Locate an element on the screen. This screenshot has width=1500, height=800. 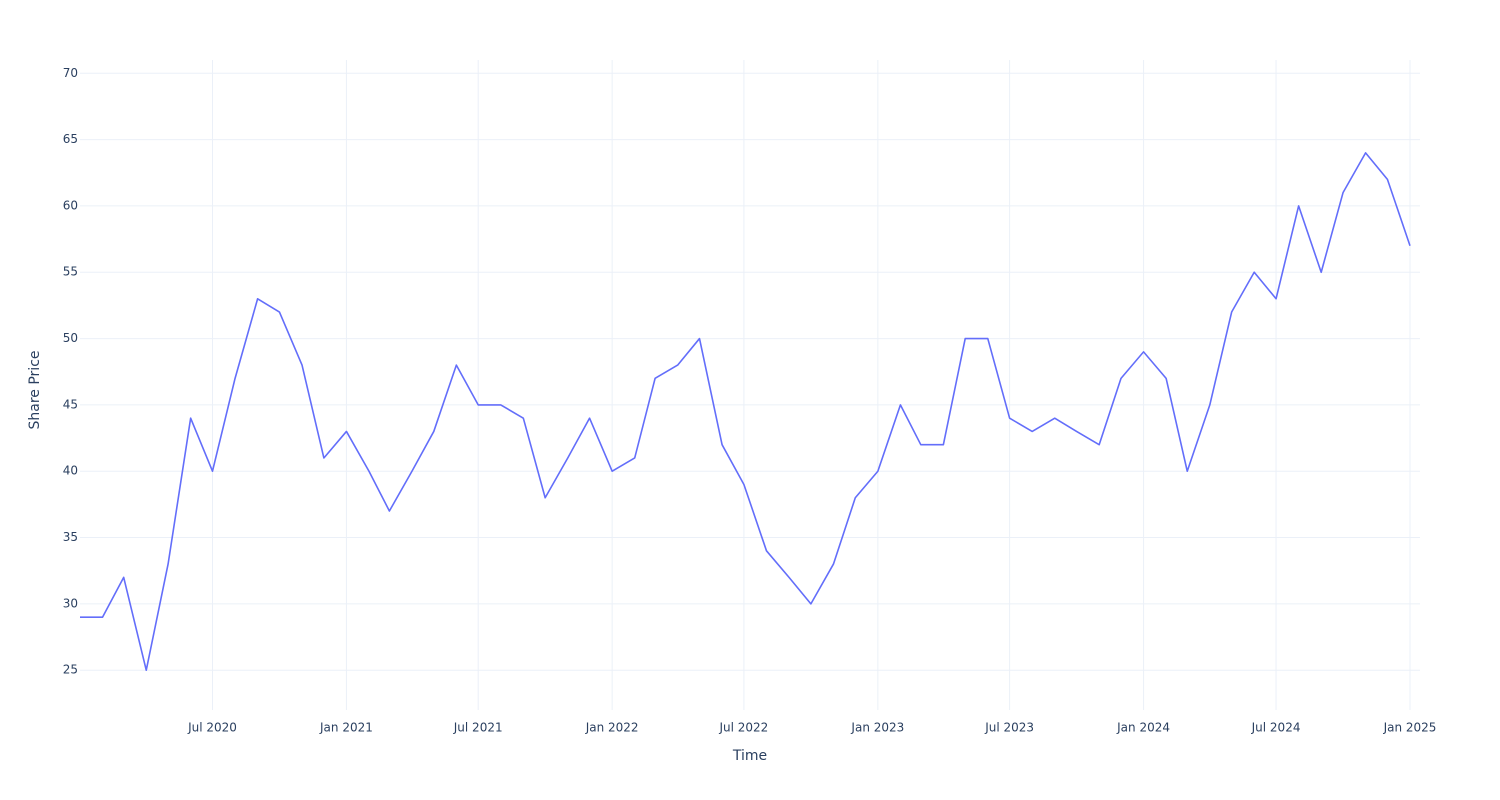
x-tick-label: Jan 2024 is located at coordinates (1143, 728).